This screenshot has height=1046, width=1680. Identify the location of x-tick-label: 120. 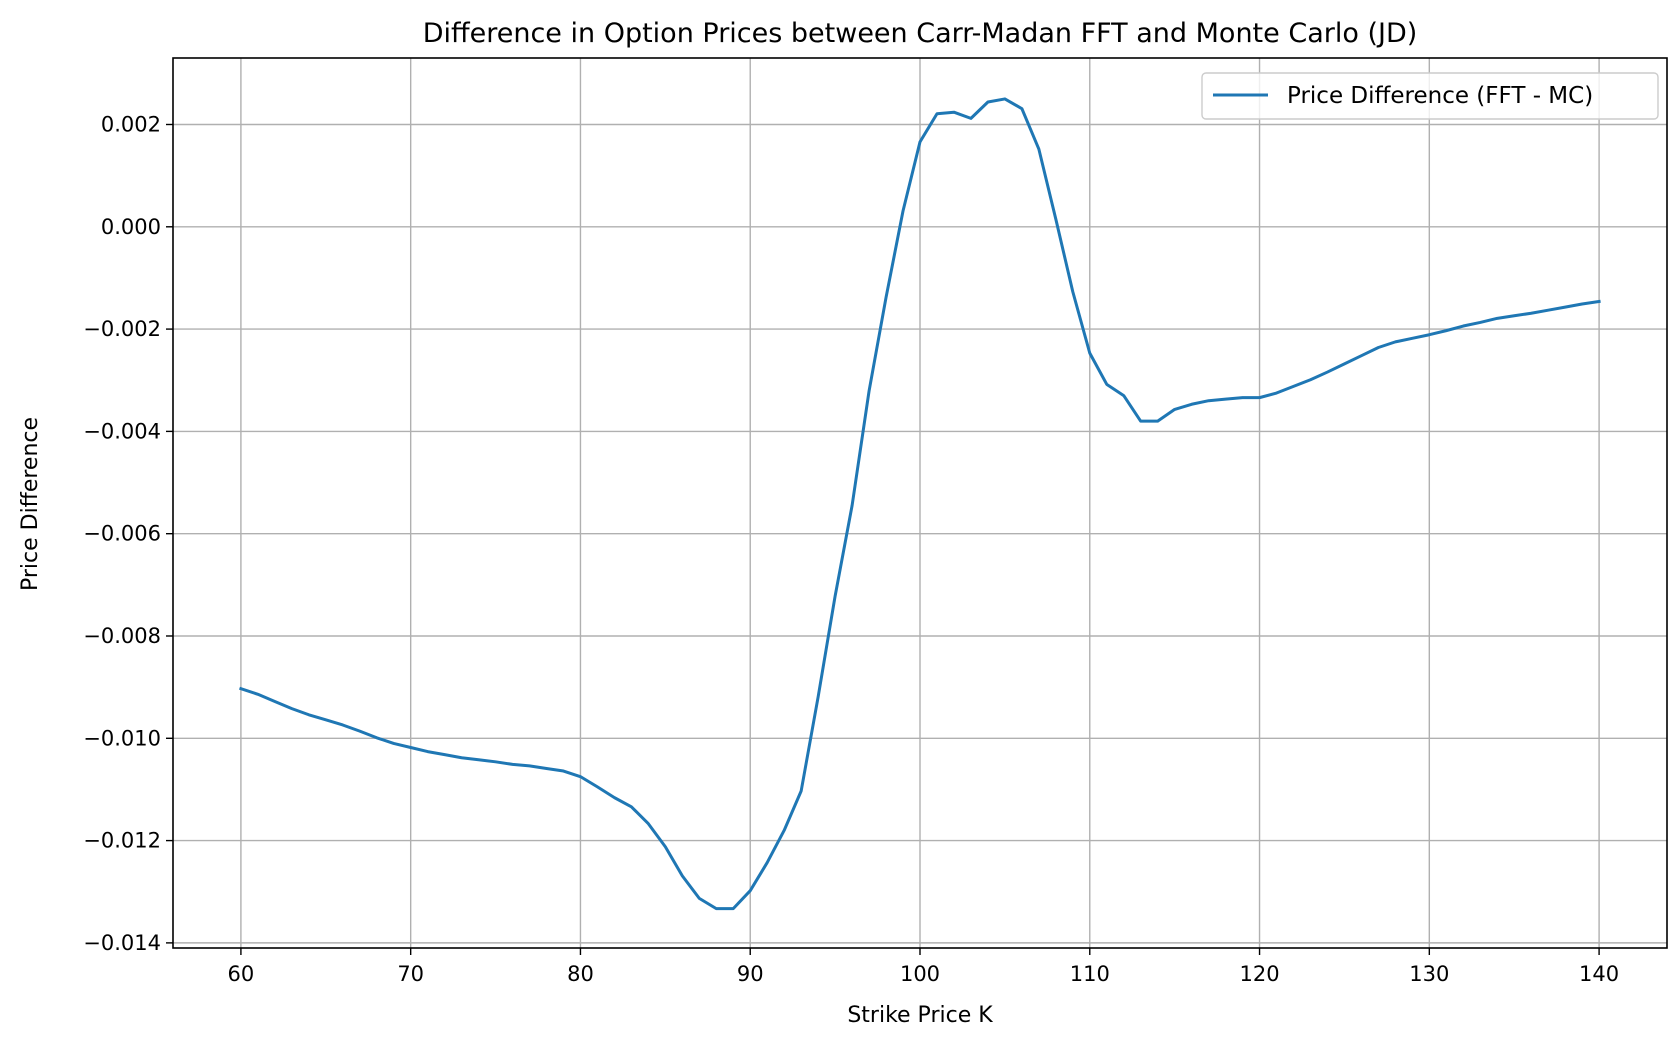
(1259, 974).